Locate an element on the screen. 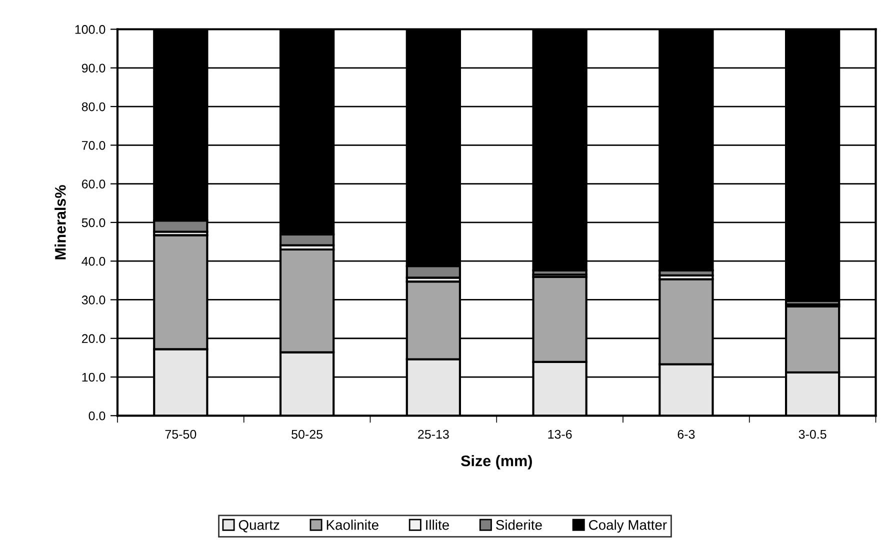  x-tick-label: 6-3 is located at coordinates (686, 434).